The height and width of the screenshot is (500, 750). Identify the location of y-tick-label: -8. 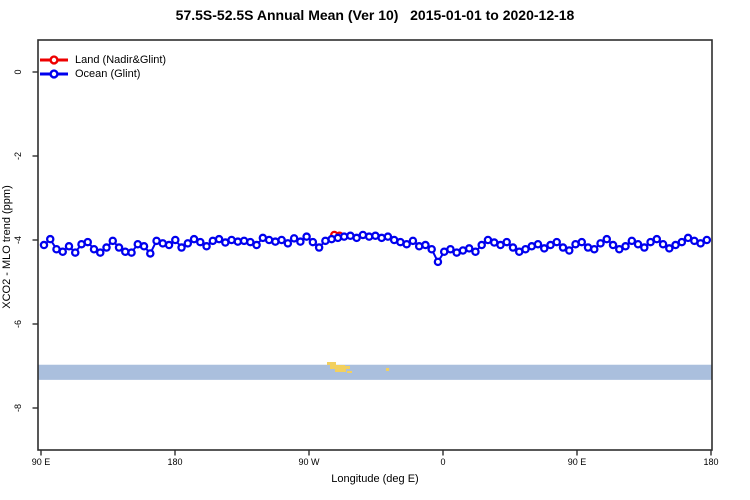
(18, 408).